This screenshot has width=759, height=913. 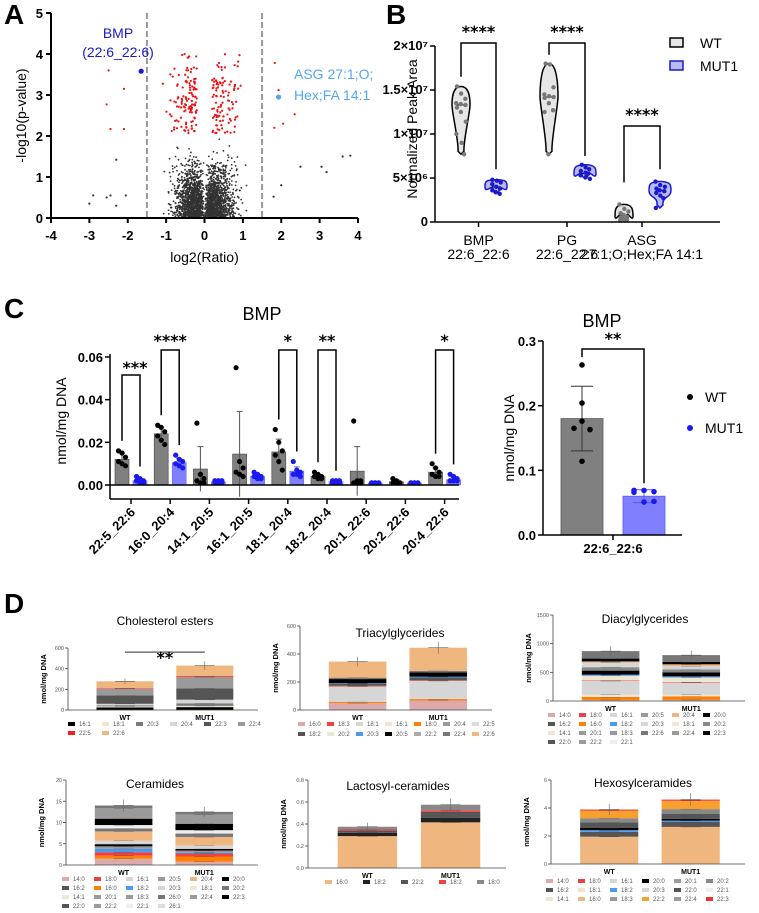 I want to click on legend-label: 16:0, so click(x=315, y=725).